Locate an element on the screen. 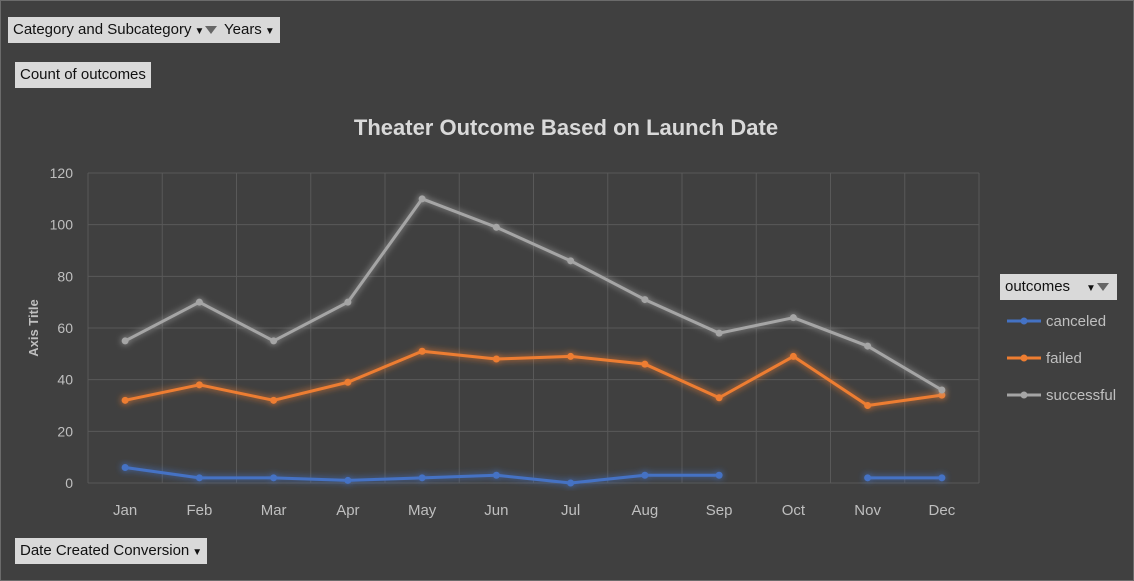 The image size is (1134, 581). x-tick-label: Jul is located at coordinates (570, 510).